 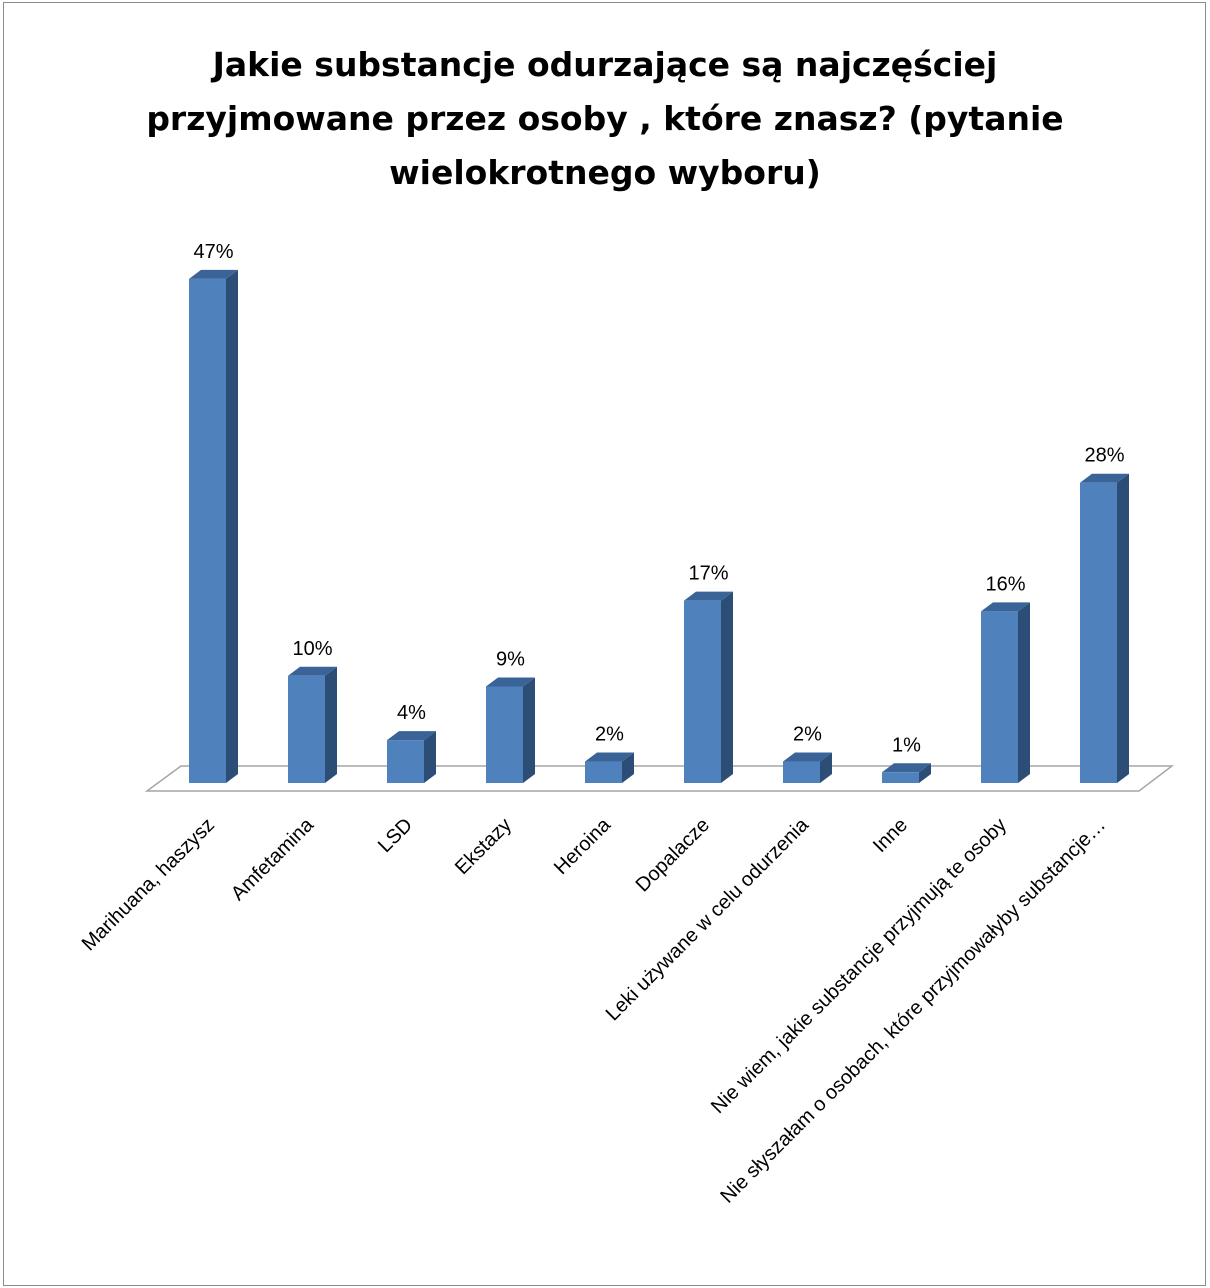 I want to click on data-label: 17%, so click(x=708, y=574).